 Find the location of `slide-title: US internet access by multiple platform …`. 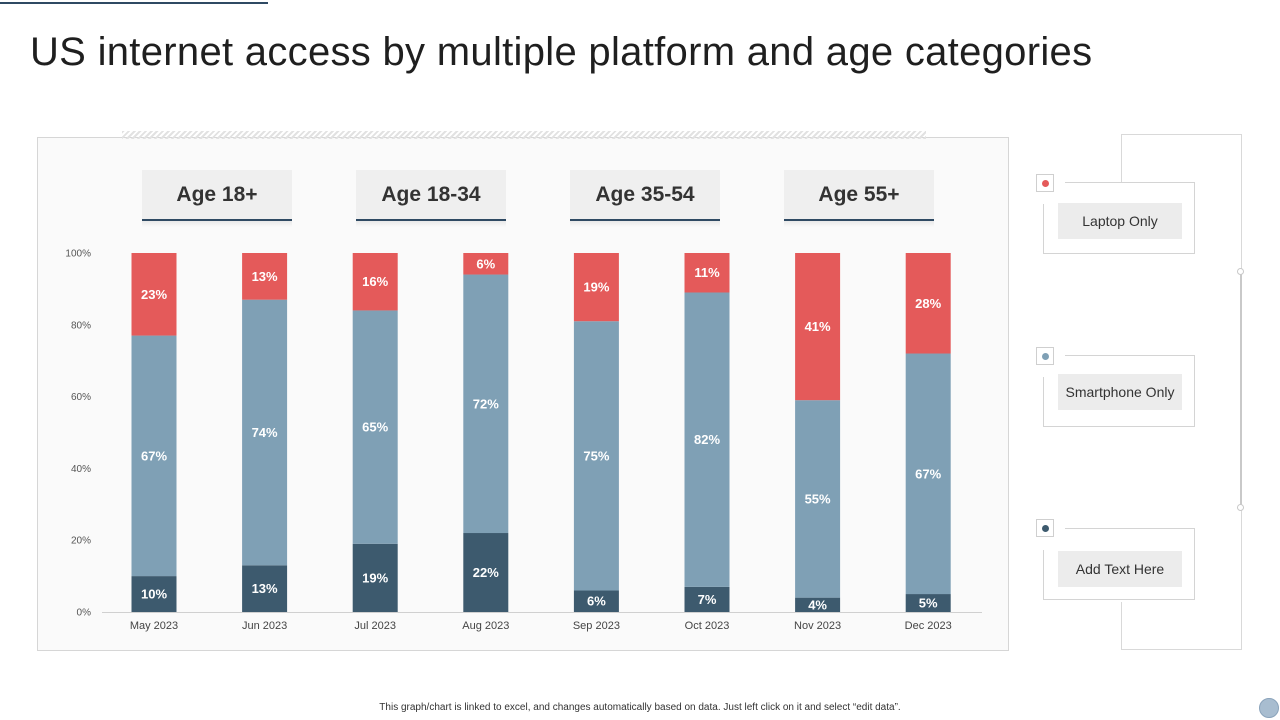

slide-title: US internet access by multiple platform … is located at coordinates (561, 52).